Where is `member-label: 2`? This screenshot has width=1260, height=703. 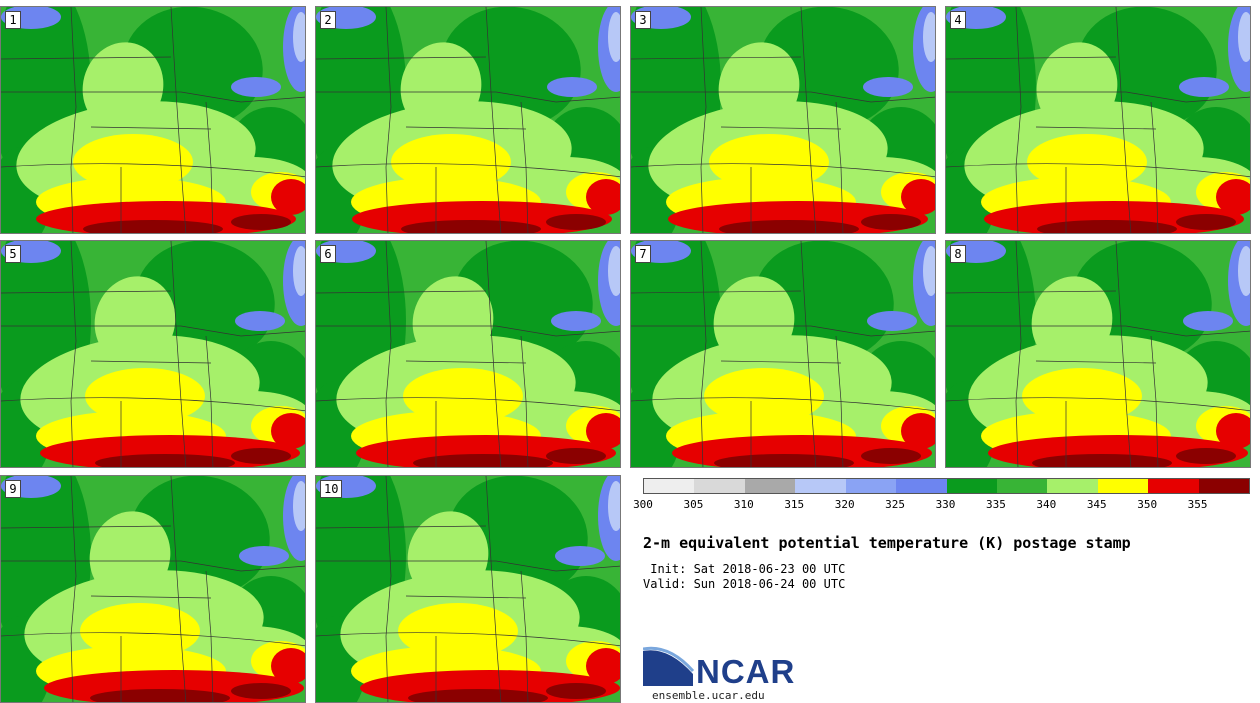
member-label: 2 is located at coordinates (328, 20).